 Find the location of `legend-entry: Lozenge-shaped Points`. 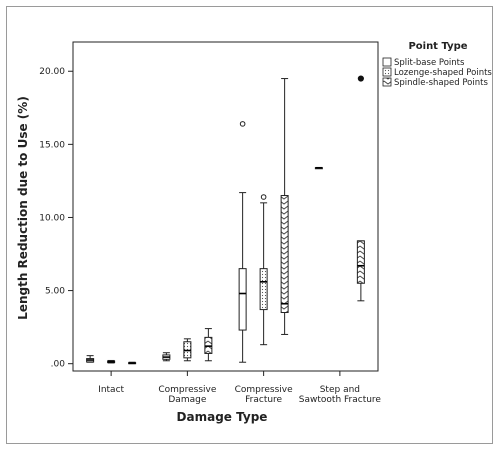

legend-entry: Lozenge-shaped Points is located at coordinates (443, 73).